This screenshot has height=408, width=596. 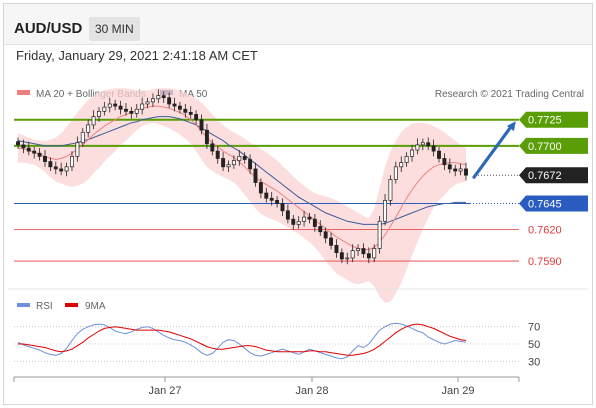 What do you see at coordinates (242, 339) in the screenshot?
I see `rsi-ma-line` at bounding box center [242, 339].